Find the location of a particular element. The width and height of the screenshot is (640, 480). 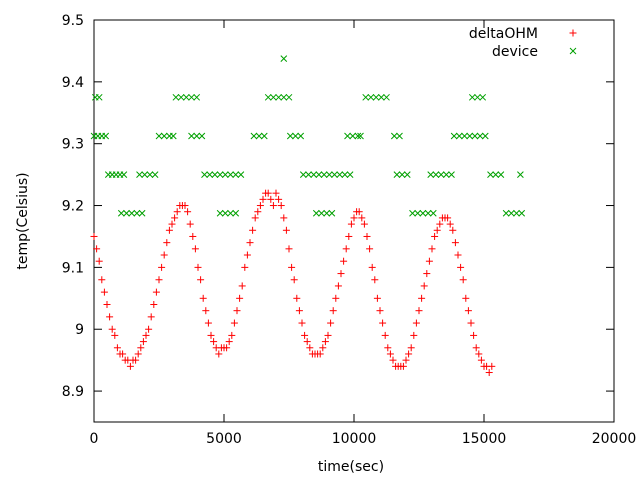

y-tick-label: 9.4 is located at coordinates (73, 83).